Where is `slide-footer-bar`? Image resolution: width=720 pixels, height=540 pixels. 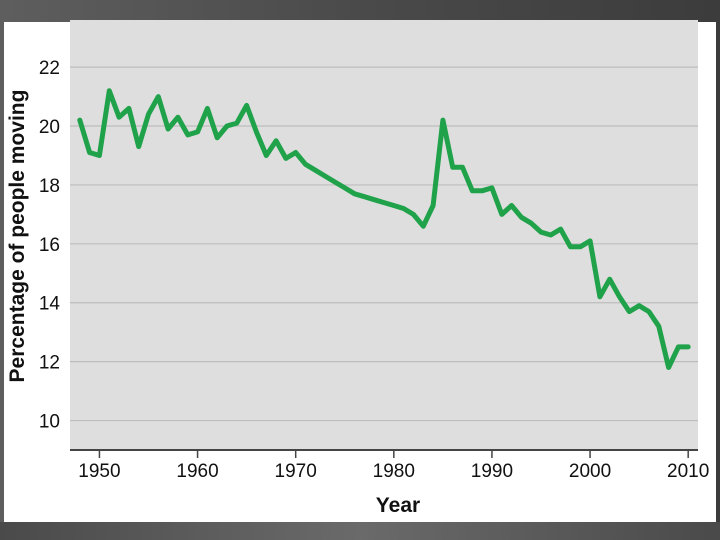
slide-footer-bar is located at coordinates (360, 531).